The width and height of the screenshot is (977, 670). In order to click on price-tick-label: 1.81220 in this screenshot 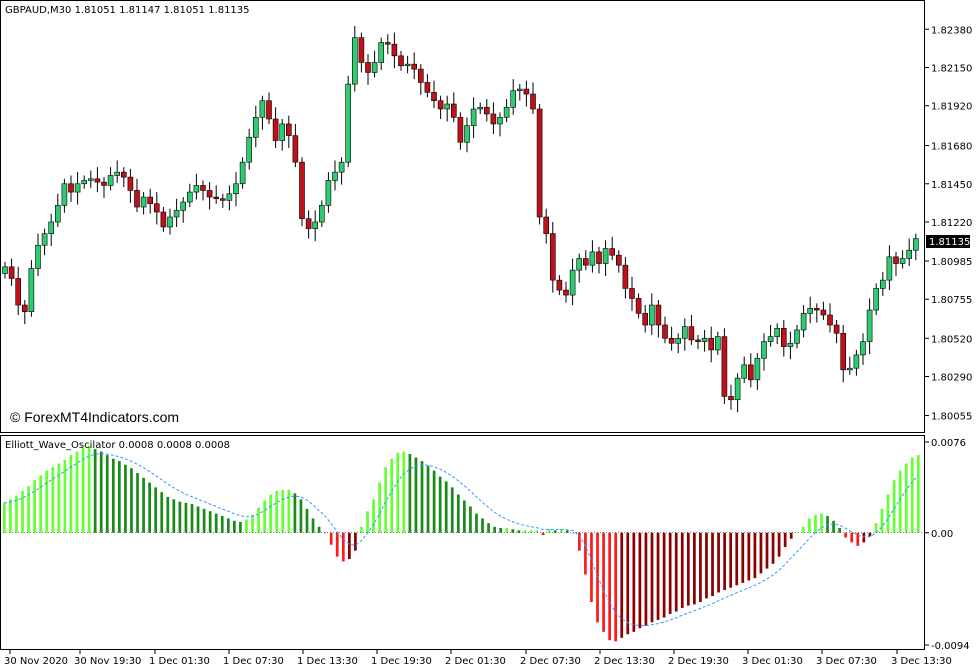, I will do `click(951, 223)`.